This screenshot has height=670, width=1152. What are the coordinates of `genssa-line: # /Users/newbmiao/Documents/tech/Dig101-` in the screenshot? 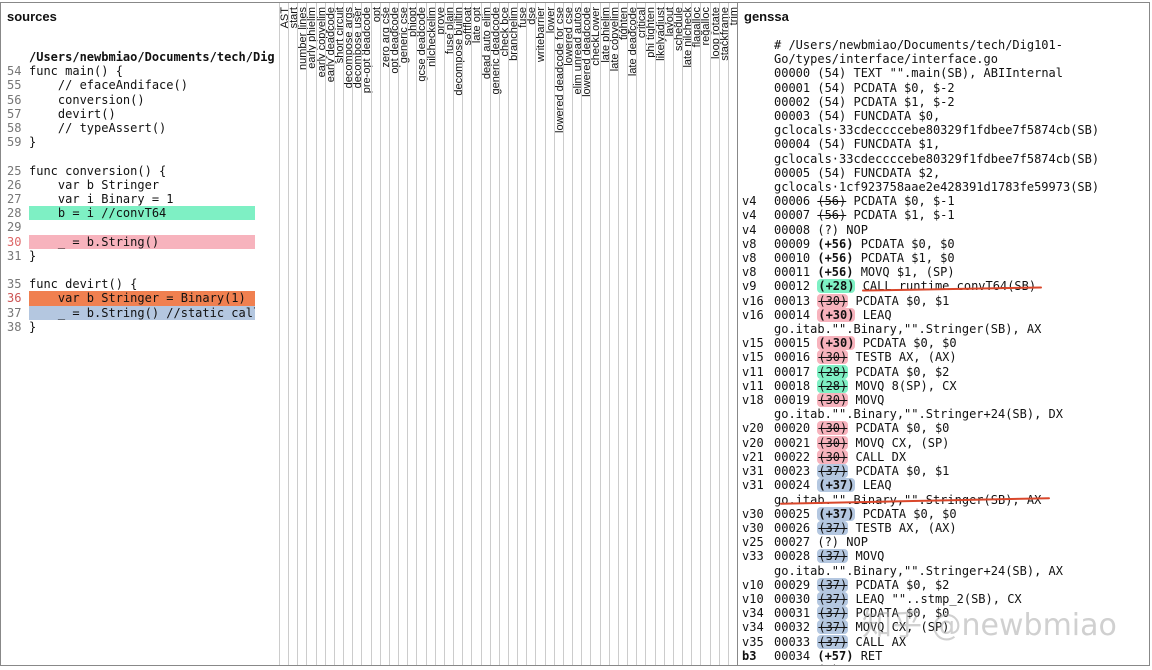 It's located at (943, 45).